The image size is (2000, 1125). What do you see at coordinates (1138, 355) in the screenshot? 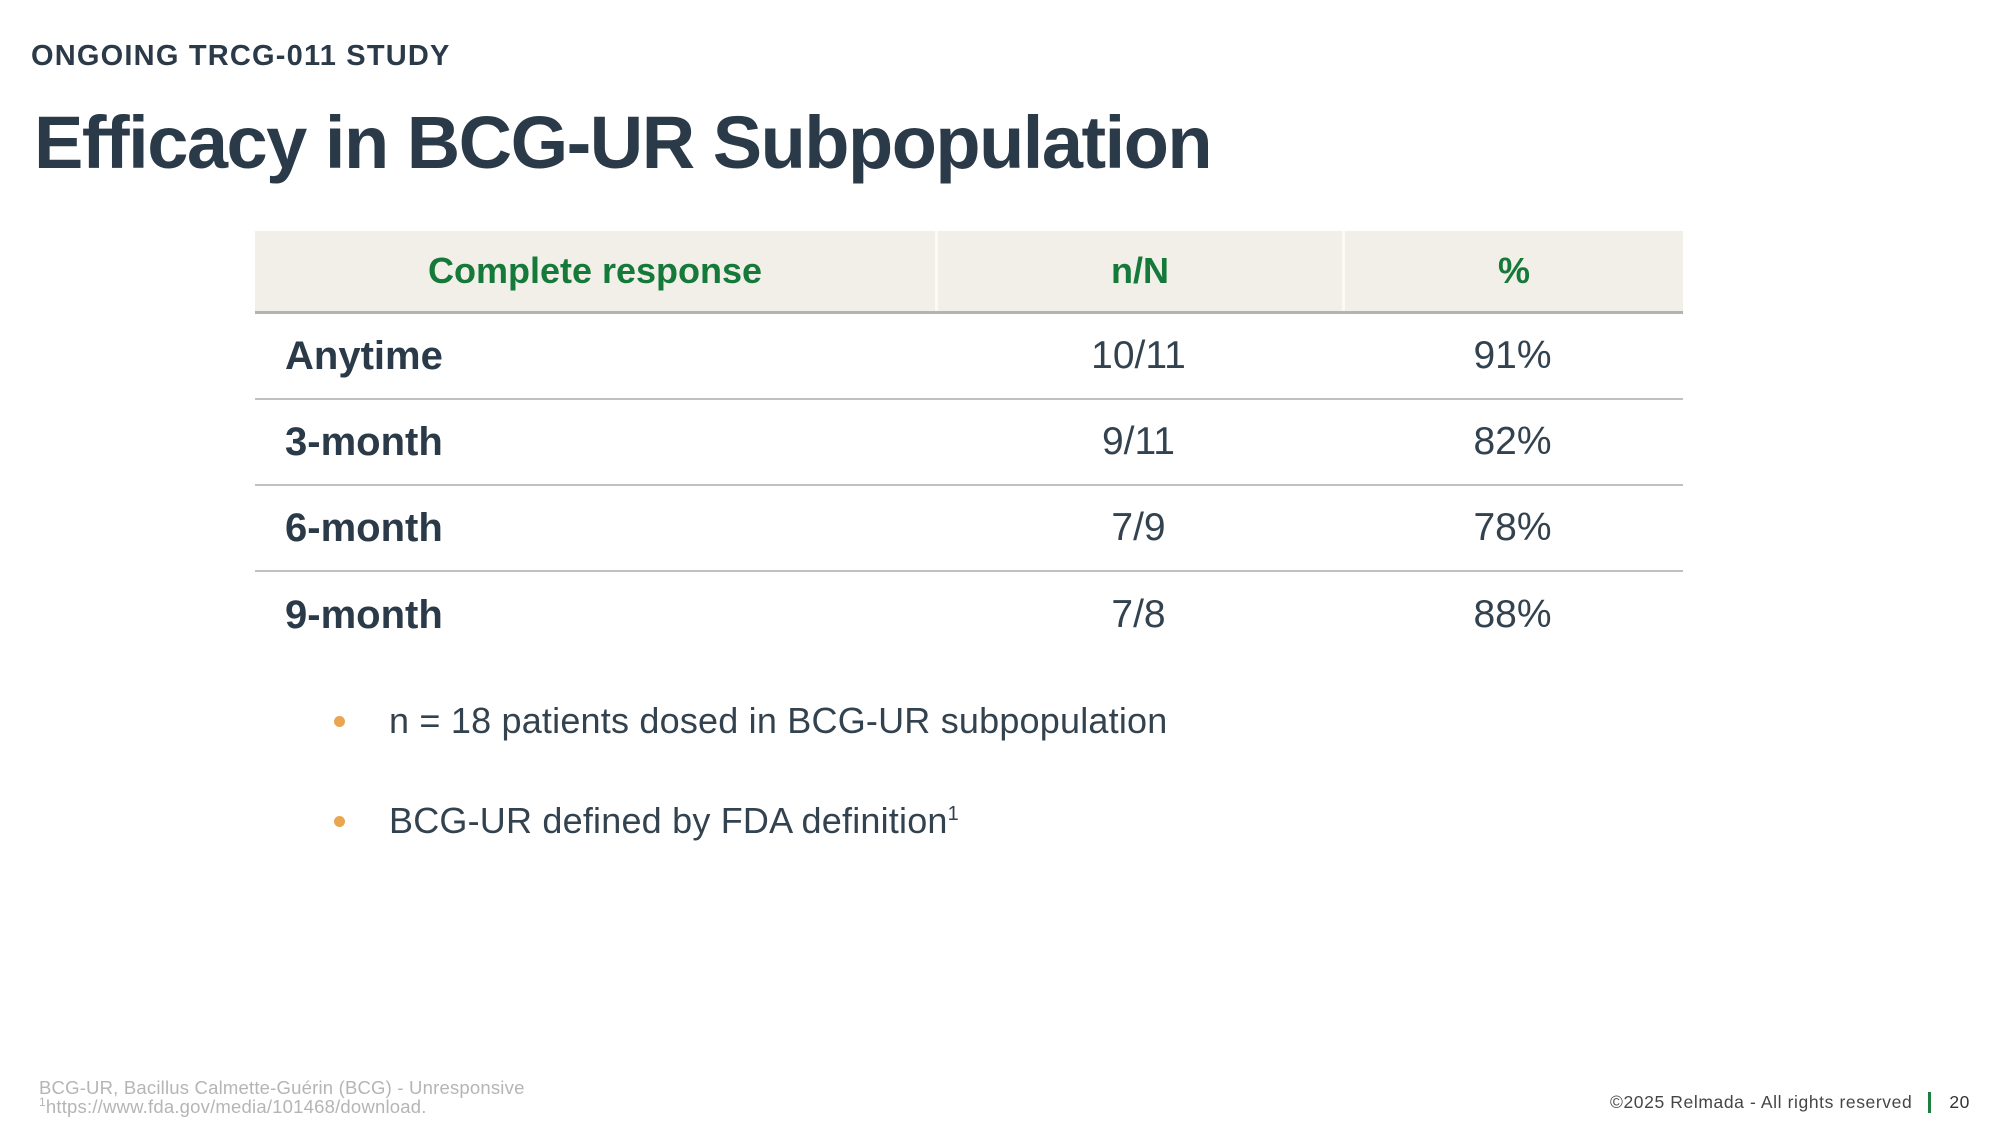
I see `row-n-over-N: 10/11` at bounding box center [1138, 355].